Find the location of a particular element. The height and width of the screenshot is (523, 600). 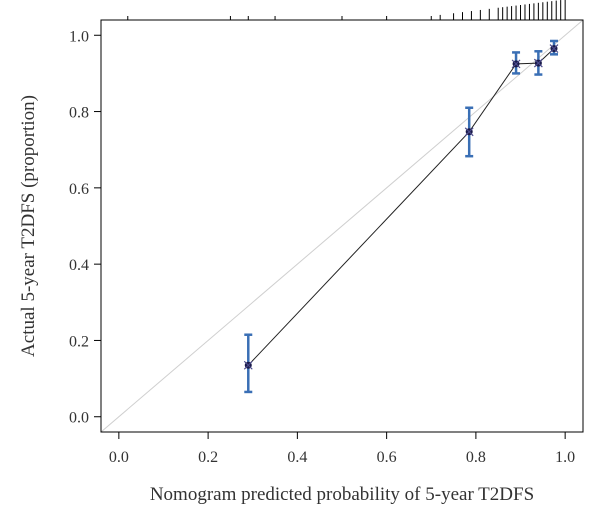

x-tick-label: 0.4 is located at coordinates (297, 457).